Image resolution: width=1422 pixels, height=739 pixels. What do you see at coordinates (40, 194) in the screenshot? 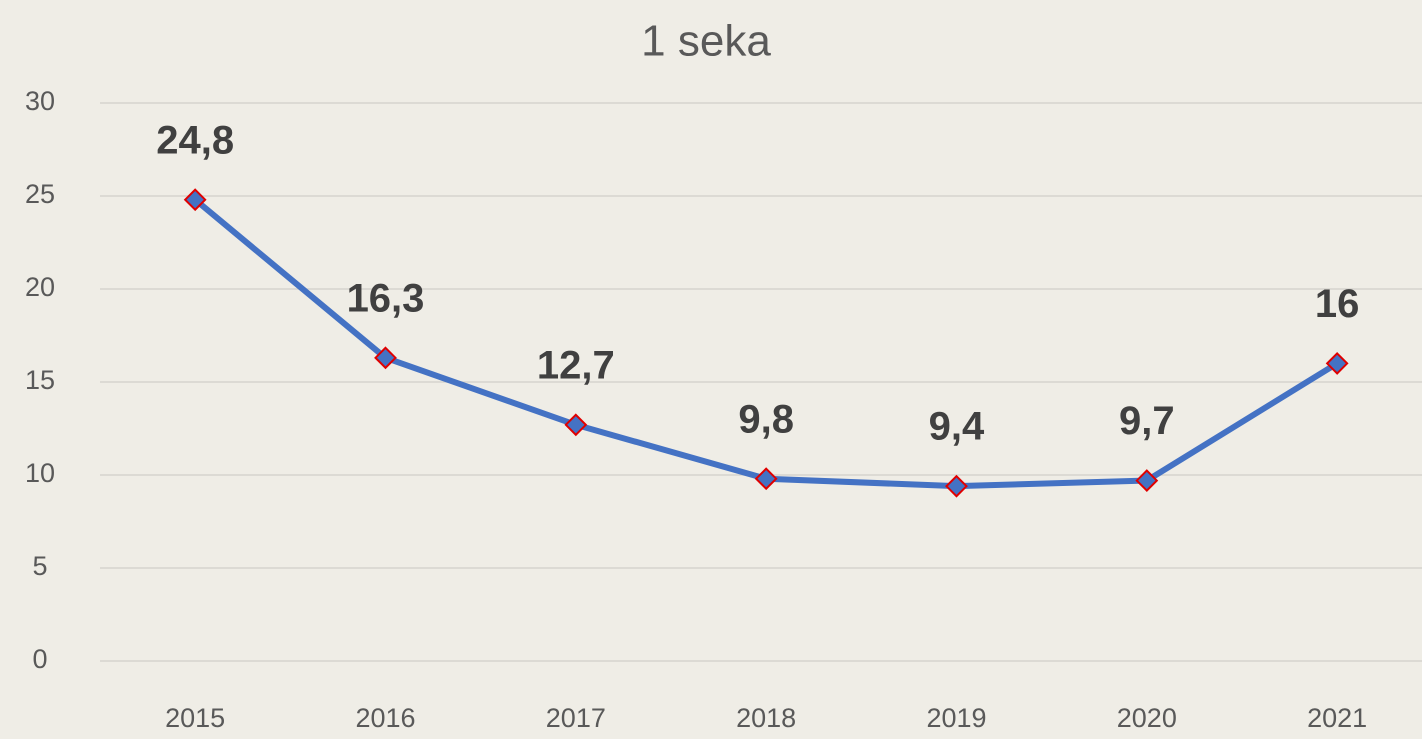
I see `y-tick-label: 25` at bounding box center [40, 194].